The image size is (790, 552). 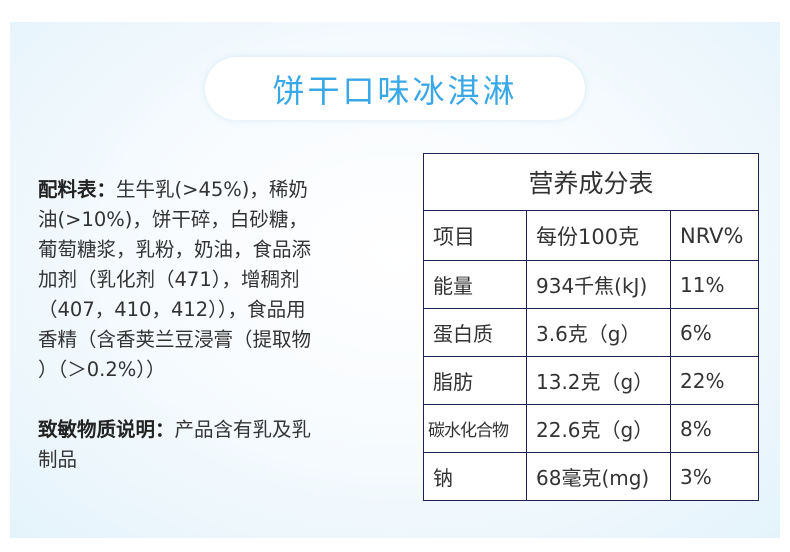 I want to click on cell-nrv: 3%, so click(x=714, y=476).